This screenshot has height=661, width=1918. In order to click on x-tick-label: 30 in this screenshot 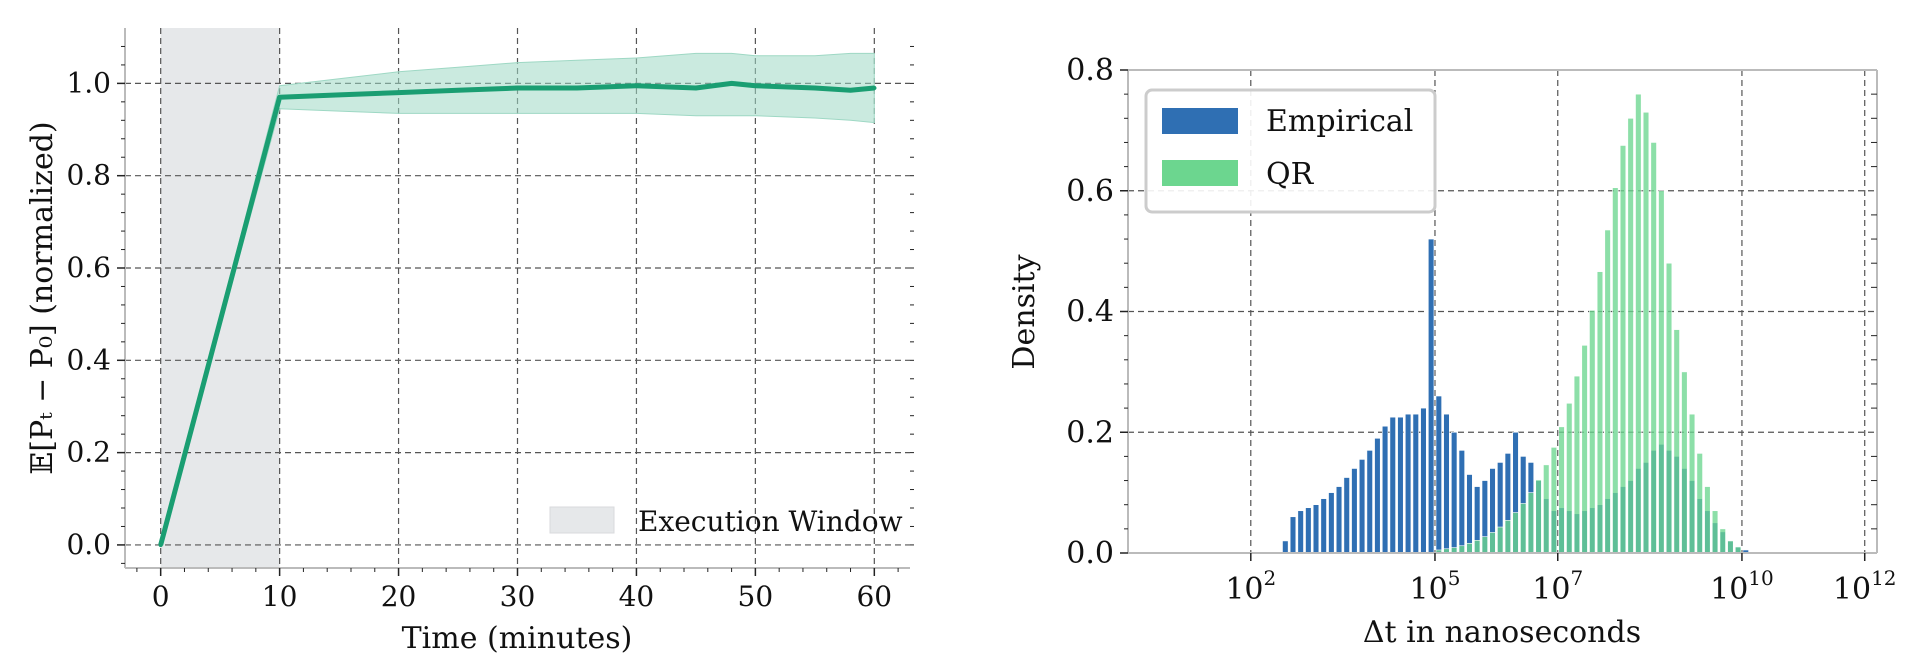, I will do `click(518, 596)`.